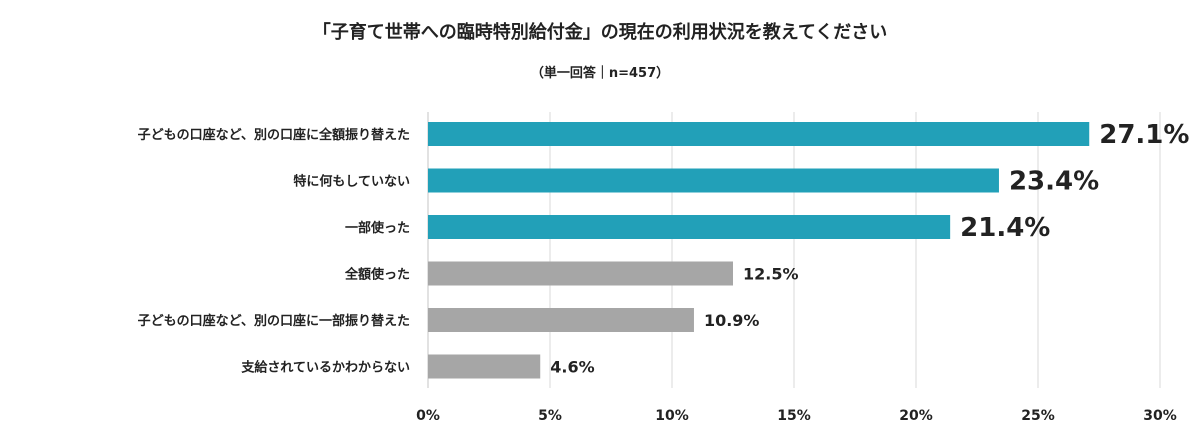  I want to click on x-tick-label: 15%, so click(794, 416).